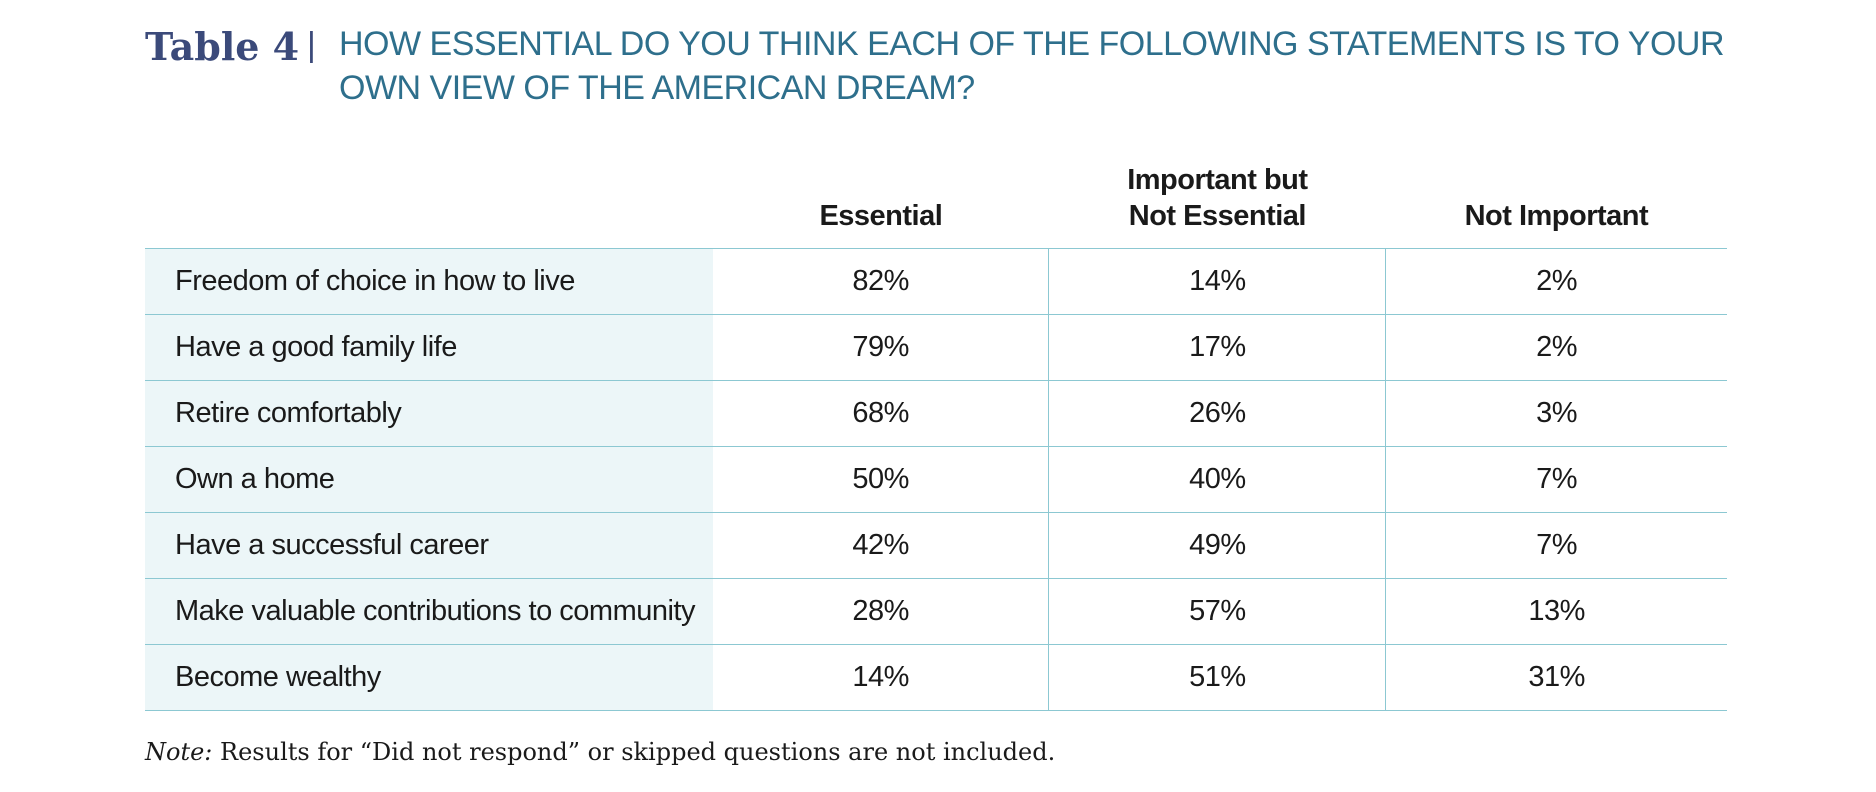 The image size is (1876, 792). What do you see at coordinates (1556, 611) in the screenshot?
I see `cell-not-important: 13%` at bounding box center [1556, 611].